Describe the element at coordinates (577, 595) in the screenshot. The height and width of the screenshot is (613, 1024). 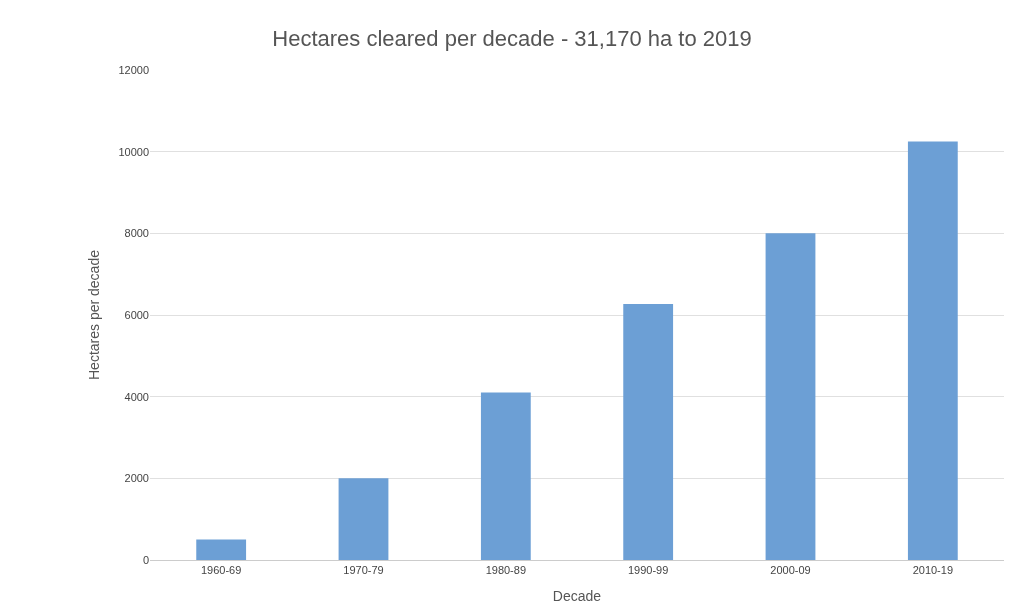
I see `x-axis-title: Decade` at that location.